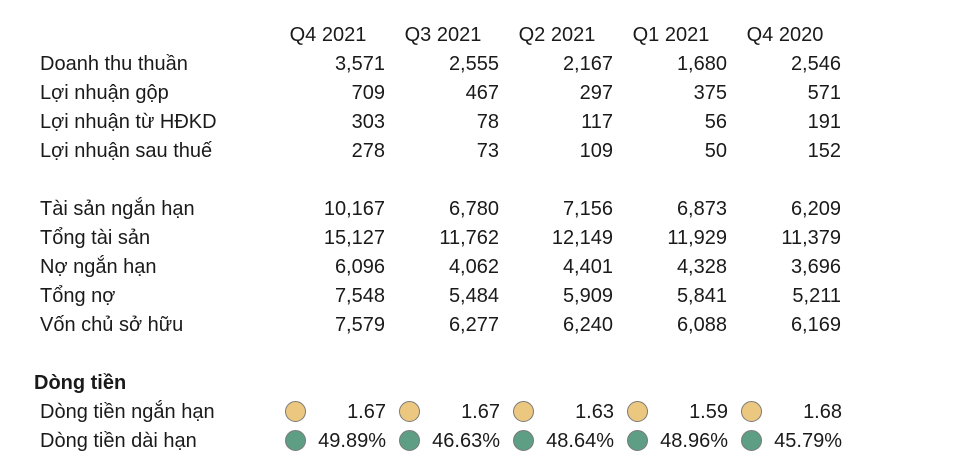 The width and height of the screenshot is (980, 459). Describe the element at coordinates (126, 151) in the screenshot. I see `row-label: Lợi nhuận sau thuế` at that location.